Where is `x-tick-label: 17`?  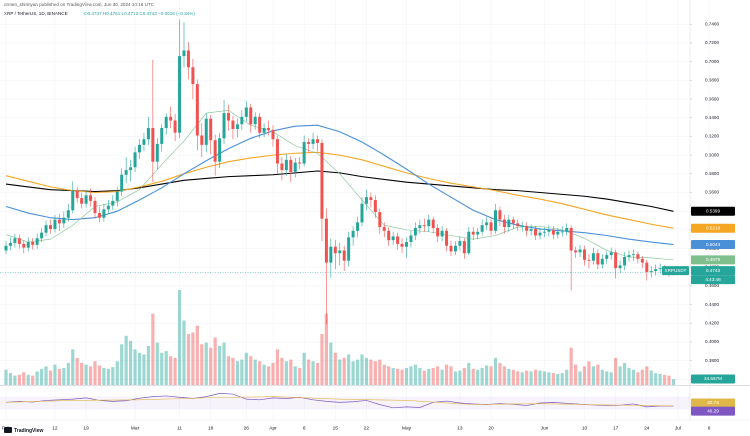
x-tick-label: 17 is located at coordinates (616, 428).